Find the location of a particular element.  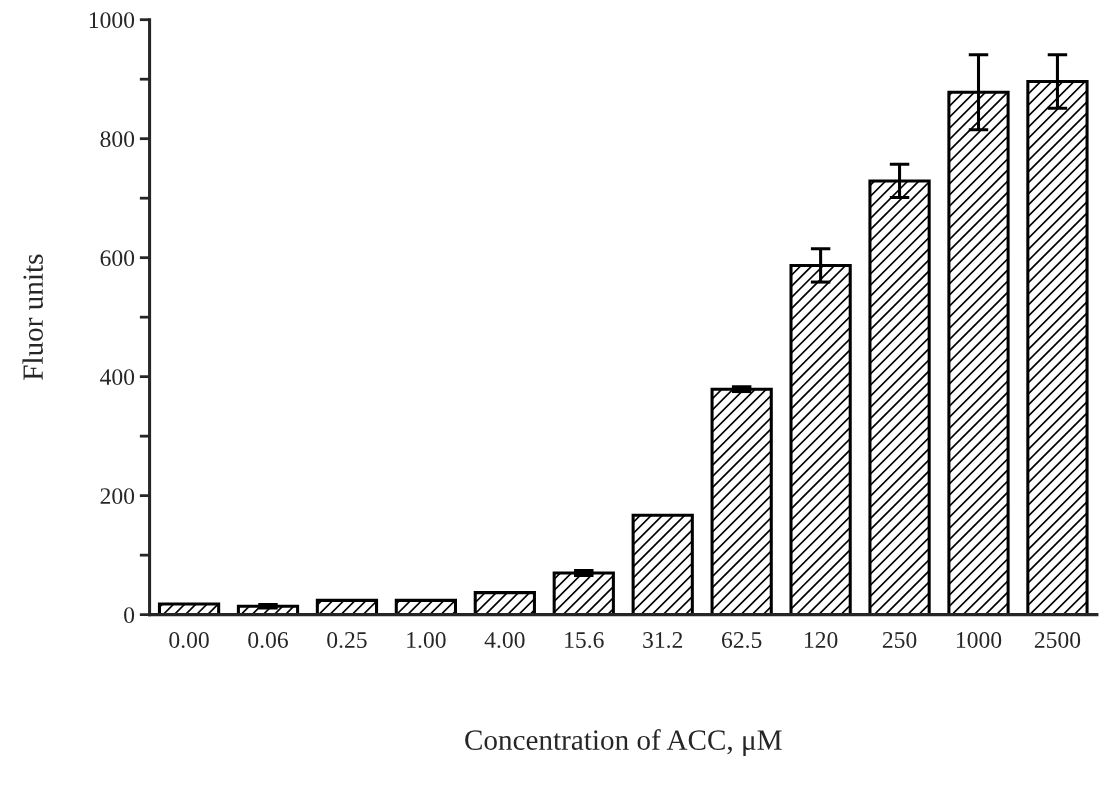

x-tick-label: 15.6 is located at coordinates (584, 640).